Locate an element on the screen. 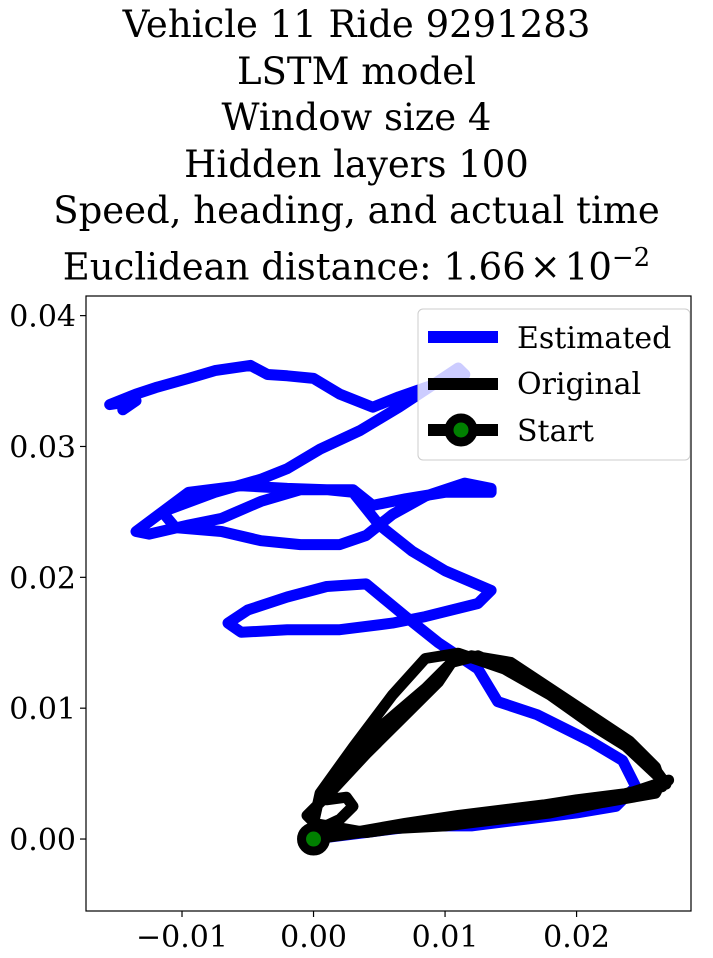 The image size is (713, 958). distance-exponent: −2 is located at coordinates (631, 257).